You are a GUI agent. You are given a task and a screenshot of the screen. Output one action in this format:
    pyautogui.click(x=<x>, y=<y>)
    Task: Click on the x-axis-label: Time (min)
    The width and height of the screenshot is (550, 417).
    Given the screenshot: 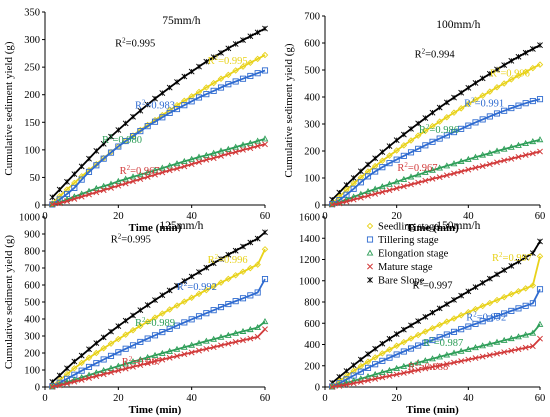 What is the action you would take?
    pyautogui.click(x=155, y=228)
    